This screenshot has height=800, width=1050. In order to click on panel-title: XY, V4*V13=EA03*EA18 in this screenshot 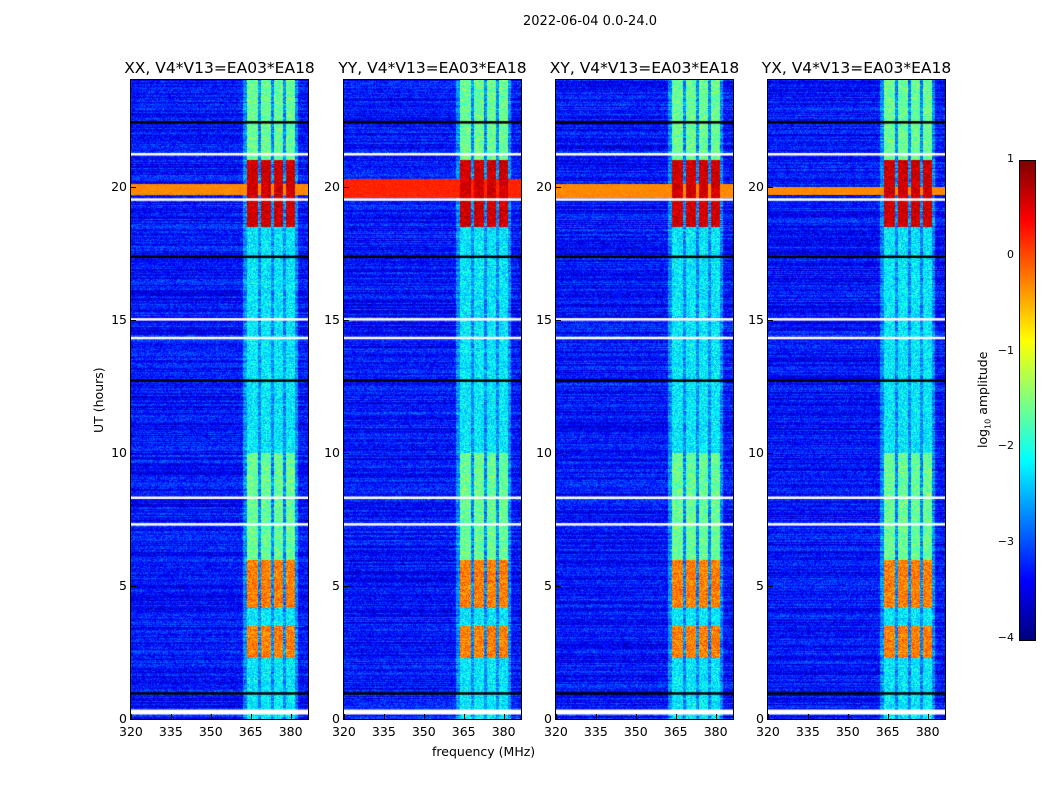, I will do `click(644, 68)`.